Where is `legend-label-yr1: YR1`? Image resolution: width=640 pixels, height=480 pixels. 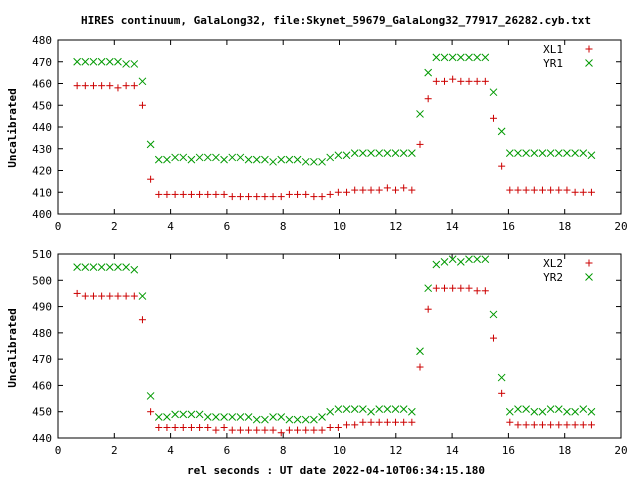 legend-label-yr1: YR1 is located at coordinates (553, 63).